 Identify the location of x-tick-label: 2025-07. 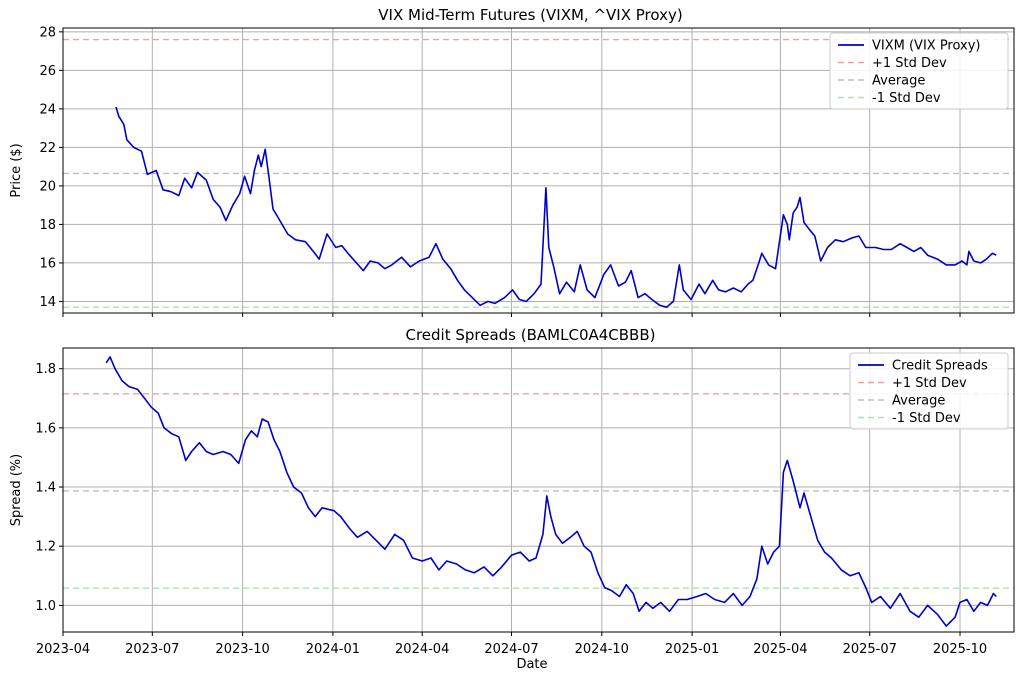
(870, 649).